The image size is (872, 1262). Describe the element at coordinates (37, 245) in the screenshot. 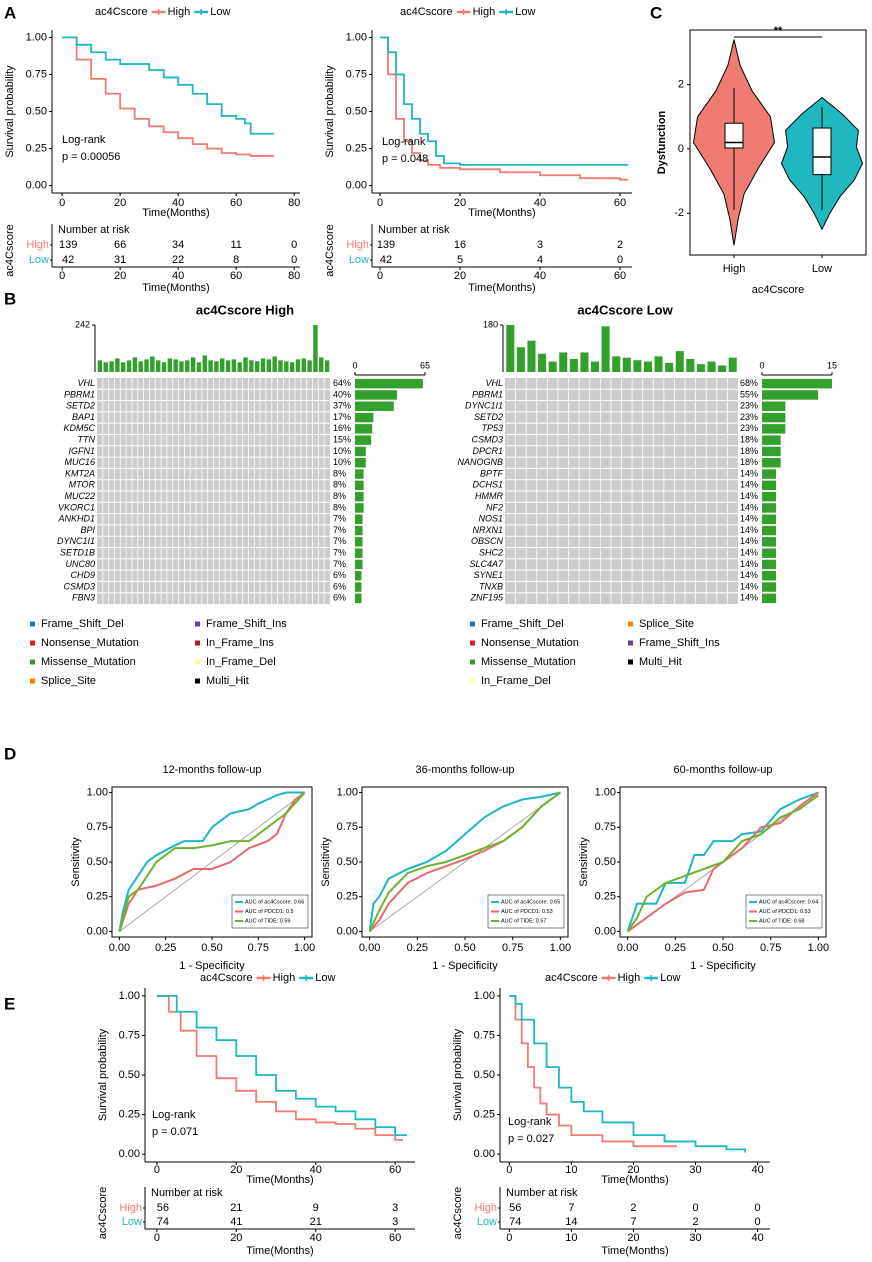

I see `risk-row-label: High` at that location.